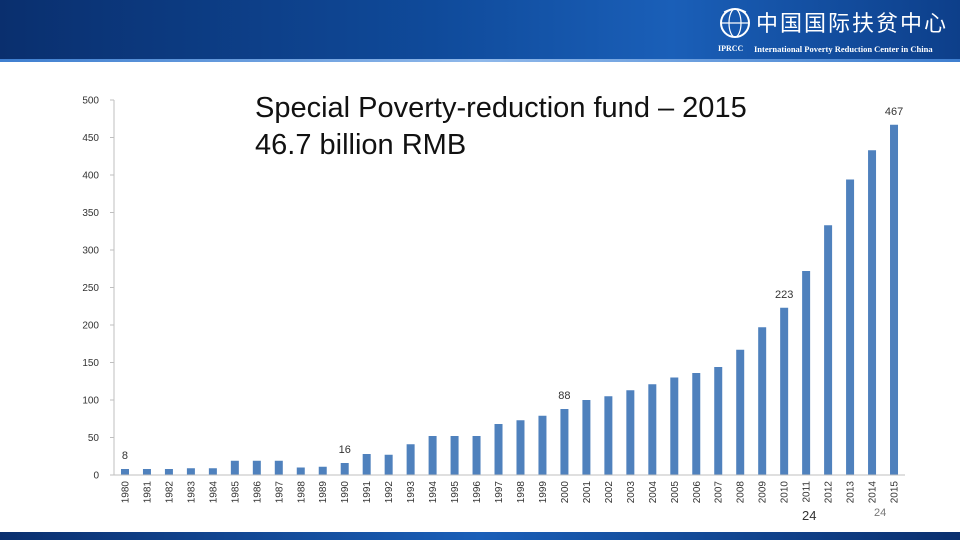  Describe the element at coordinates (169, 492) in the screenshot. I see `x-tick-label: 1982` at that location.